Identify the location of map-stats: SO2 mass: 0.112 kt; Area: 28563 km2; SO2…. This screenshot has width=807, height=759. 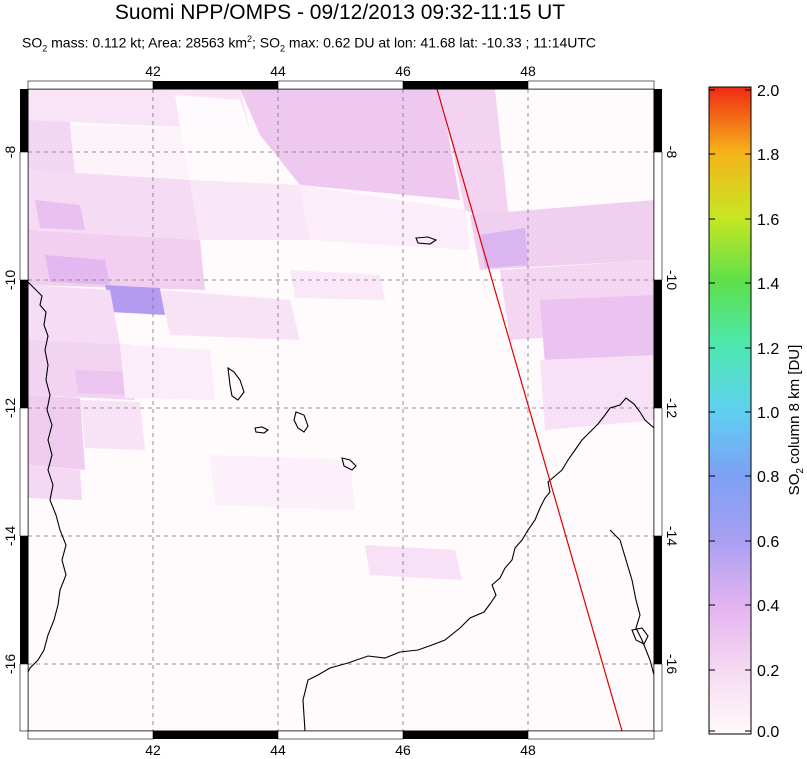
(309, 44).